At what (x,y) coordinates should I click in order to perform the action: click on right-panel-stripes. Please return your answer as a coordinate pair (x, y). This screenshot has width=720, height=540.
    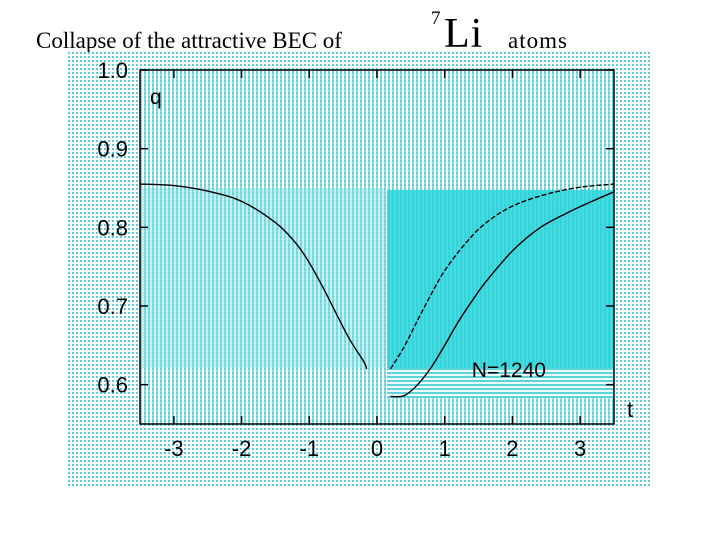
    Looking at the image, I should click on (500, 383).